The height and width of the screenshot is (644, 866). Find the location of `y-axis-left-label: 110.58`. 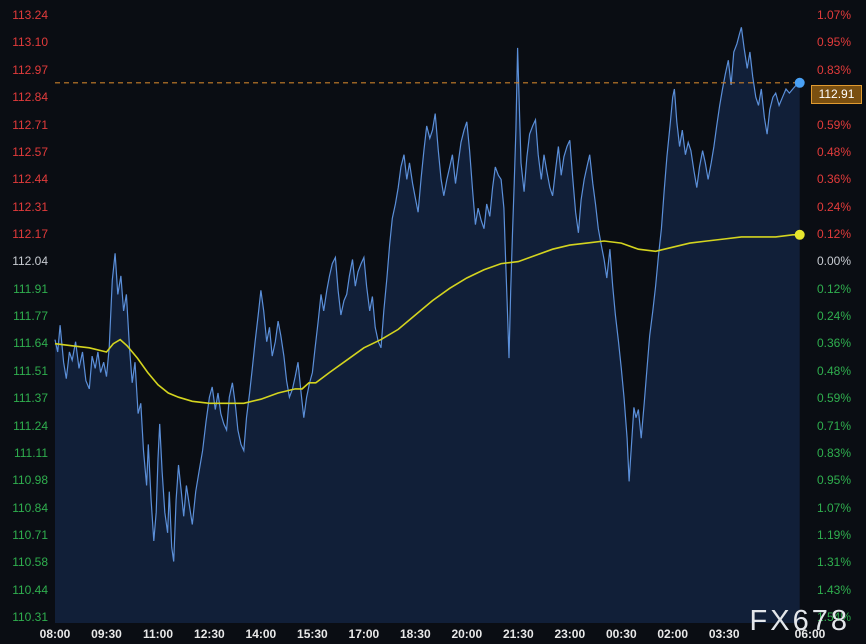

y-axis-left-label: 110.58 is located at coordinates (30, 562).